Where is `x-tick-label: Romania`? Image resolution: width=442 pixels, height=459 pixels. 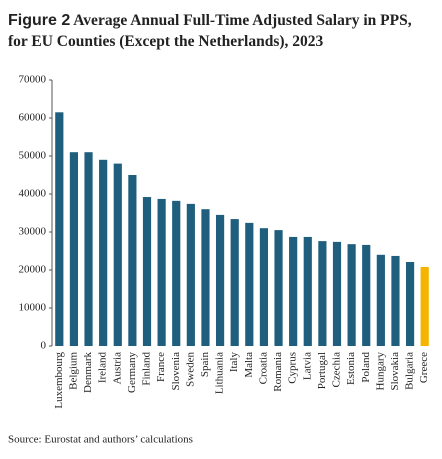
x-tick-label: Romania is located at coordinates (278, 372).